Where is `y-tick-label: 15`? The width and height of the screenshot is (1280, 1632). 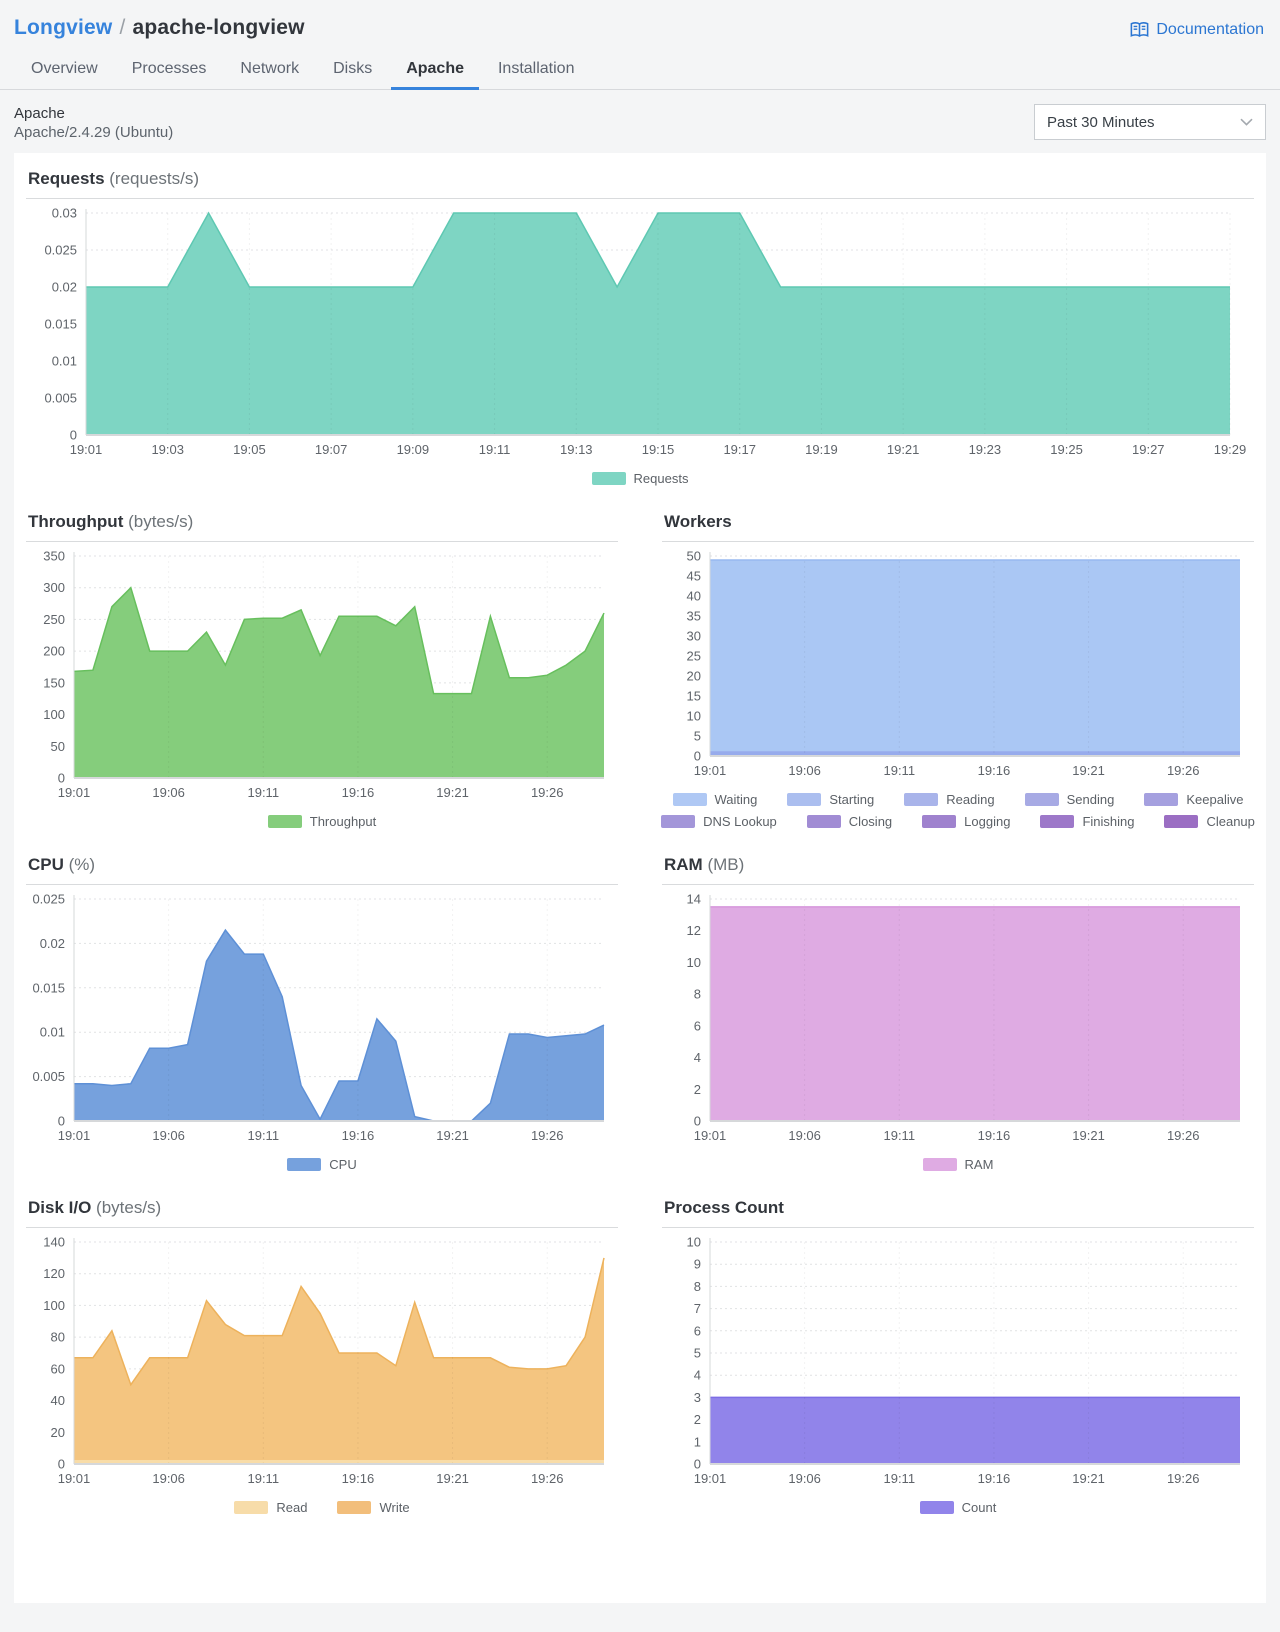 y-tick-label: 15 is located at coordinates (694, 696).